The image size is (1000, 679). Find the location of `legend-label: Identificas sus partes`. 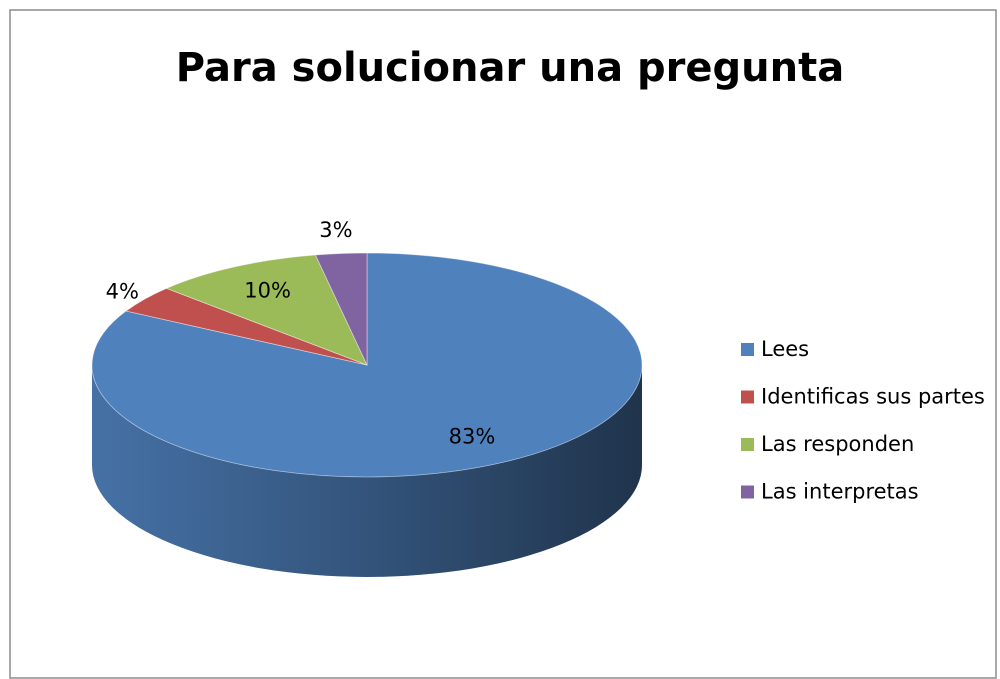

legend-label: Identificas sus partes is located at coordinates (873, 397).